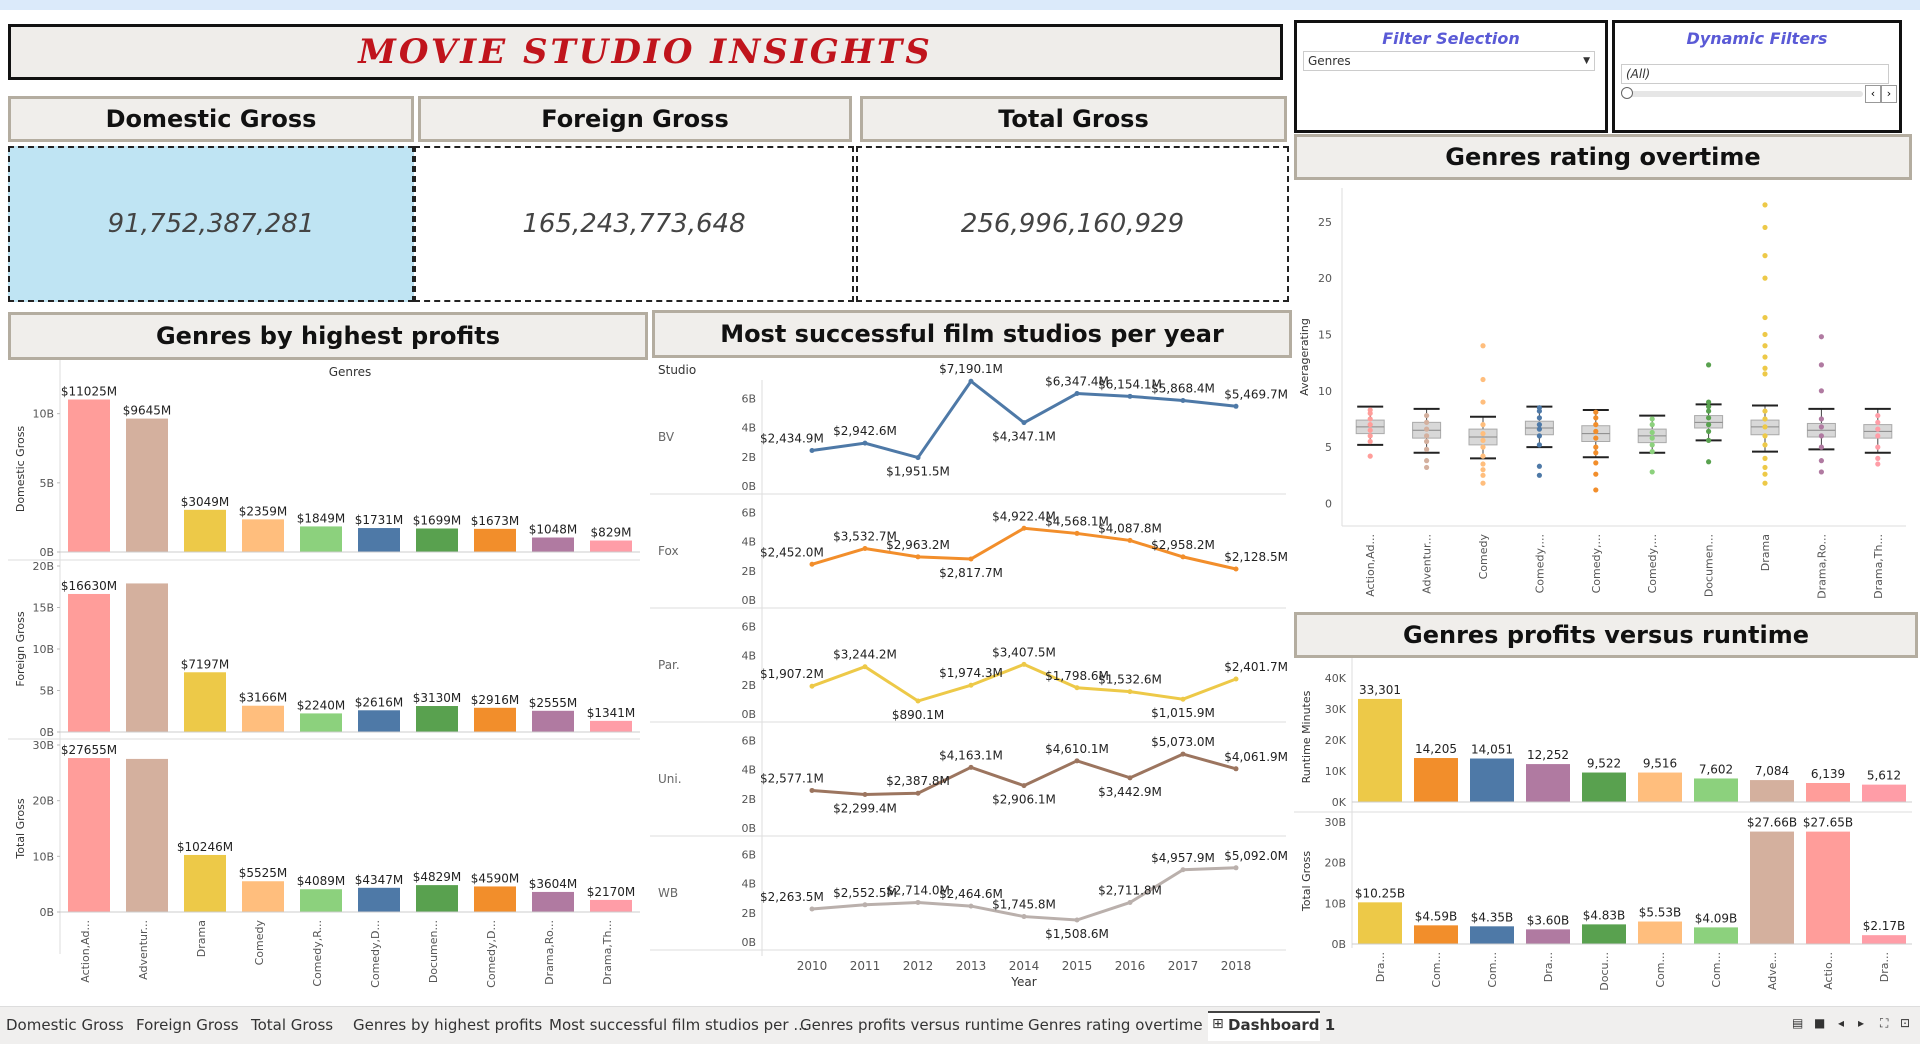 Image resolution: width=1920 pixels, height=1044 pixels. I want to click on tab-genres-rating-overtime: Genres rating overtime, so click(1115, 1025).